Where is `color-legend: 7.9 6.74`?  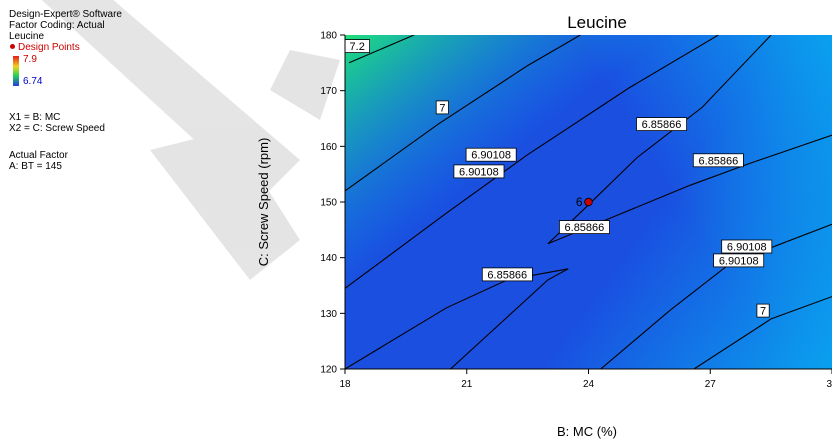
color-legend: 7.9 6.74 is located at coordinates (65, 71).